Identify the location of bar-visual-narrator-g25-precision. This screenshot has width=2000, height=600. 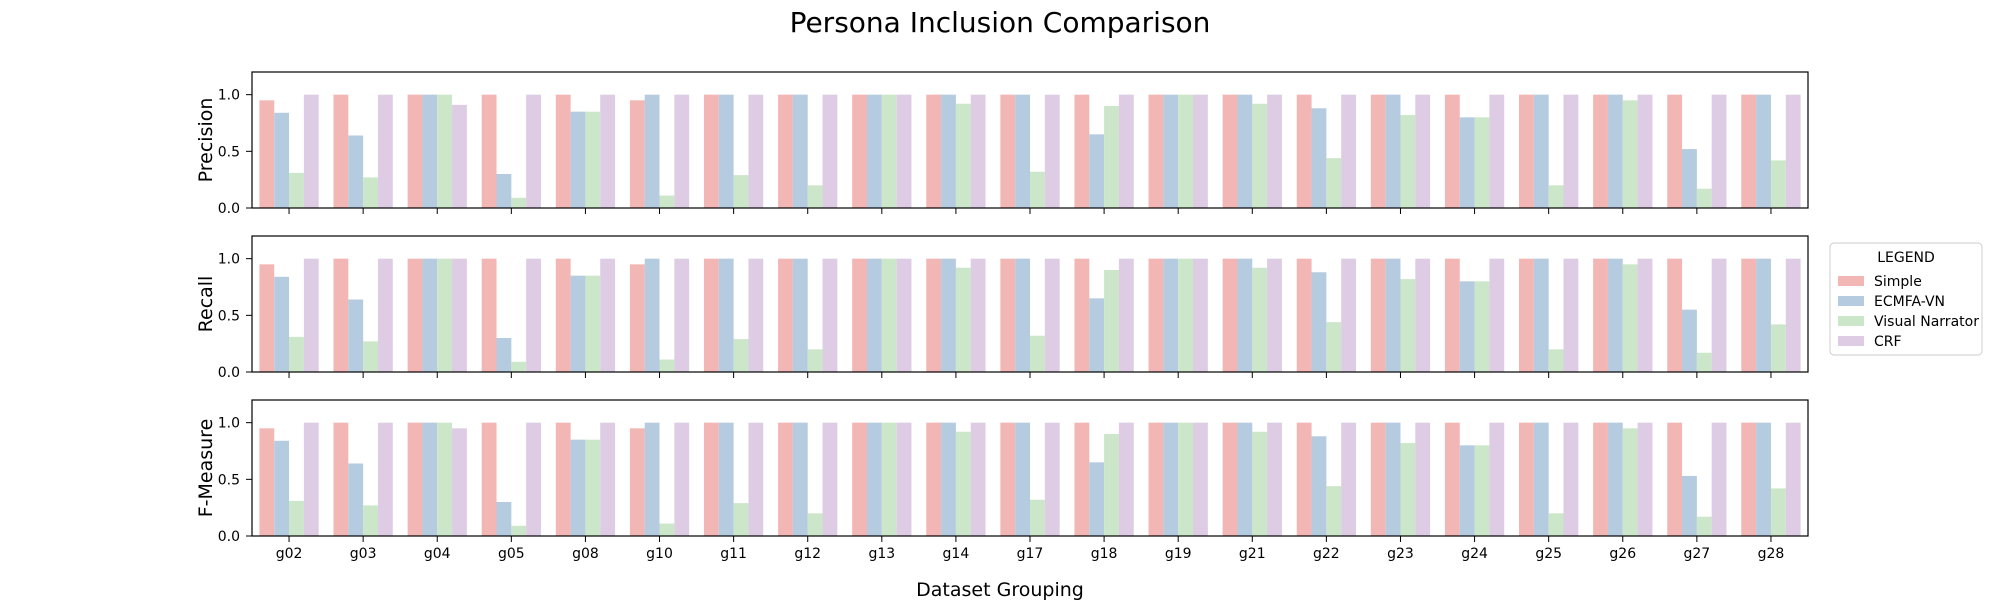
(1556, 196).